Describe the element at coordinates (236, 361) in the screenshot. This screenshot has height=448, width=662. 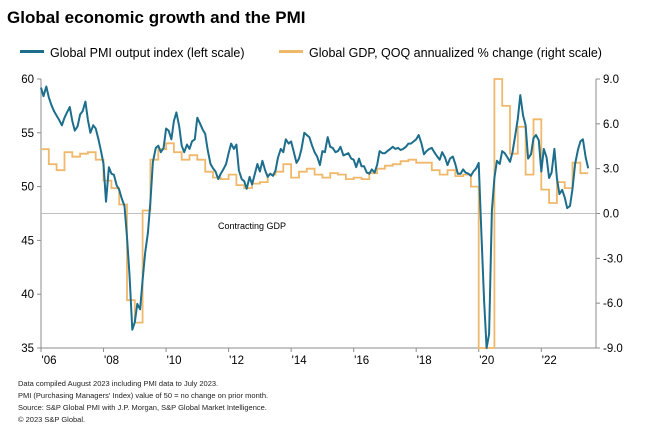
I see `x-tick-label: '12` at that location.